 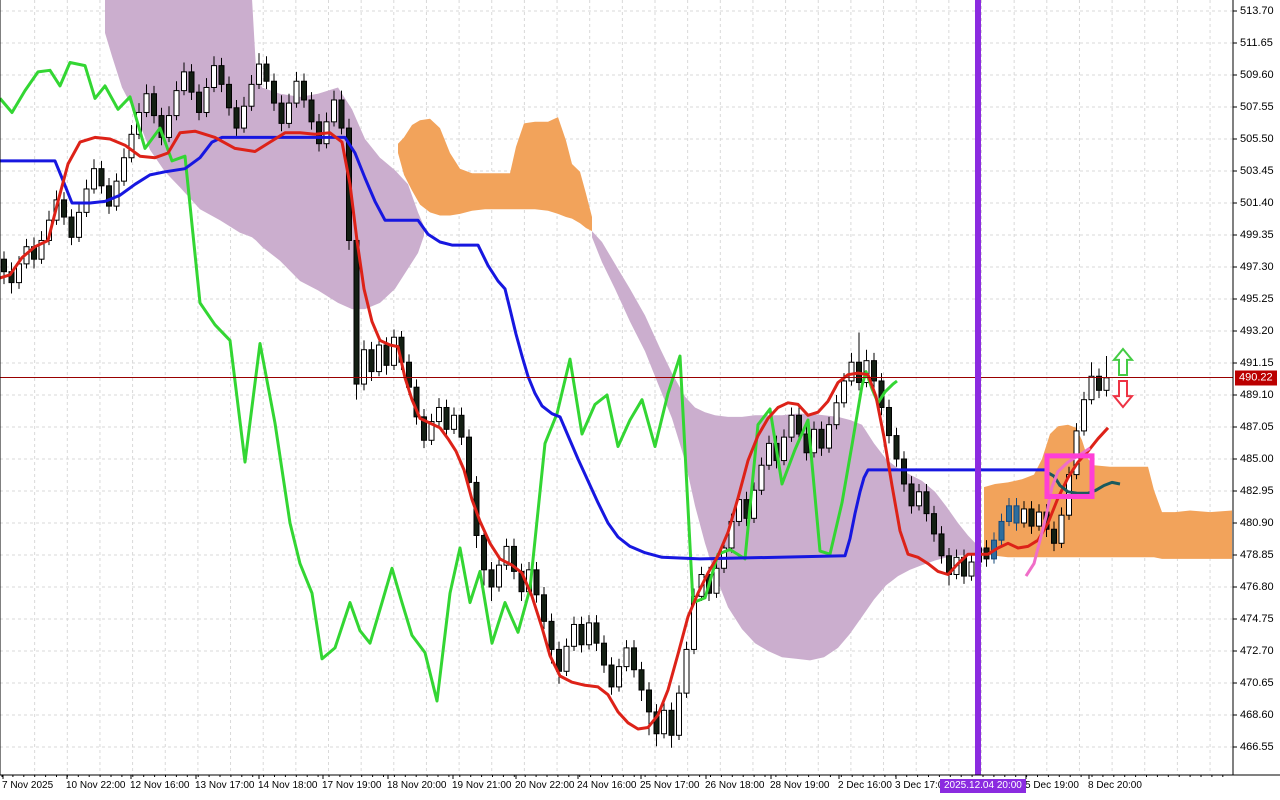 What do you see at coordinates (1257, 459) in the screenshot?
I see `price-axis-label: 485.00` at bounding box center [1257, 459].